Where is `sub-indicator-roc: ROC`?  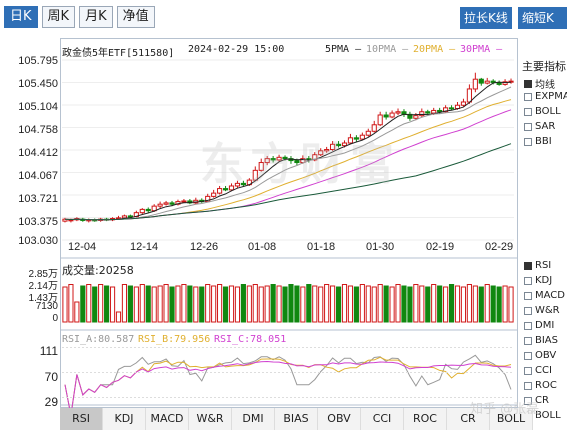 sub-indicator-roc: ROC is located at coordinates (540, 385).